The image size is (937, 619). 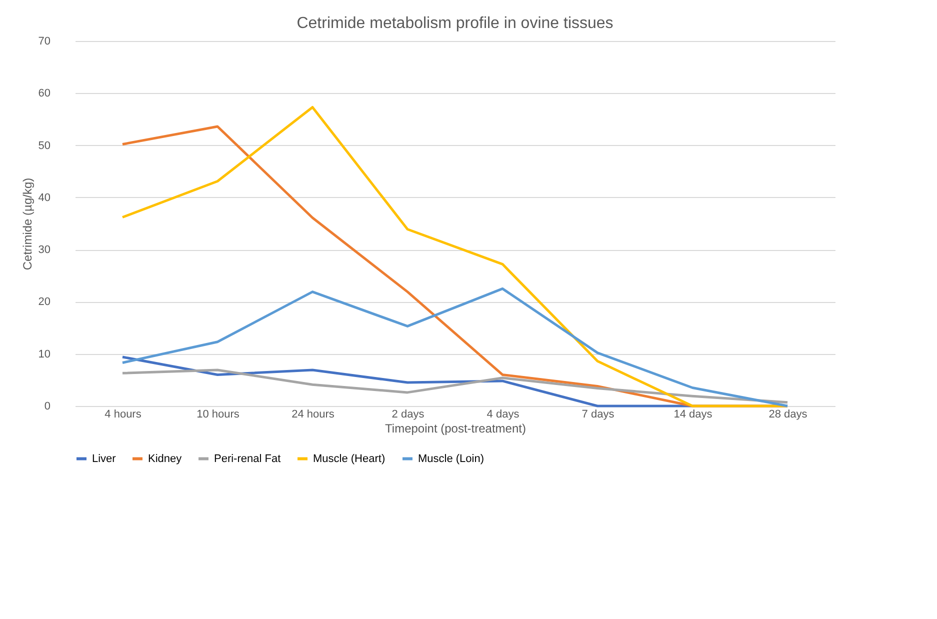 I want to click on x-tick-label: 4 hours, so click(x=123, y=414).